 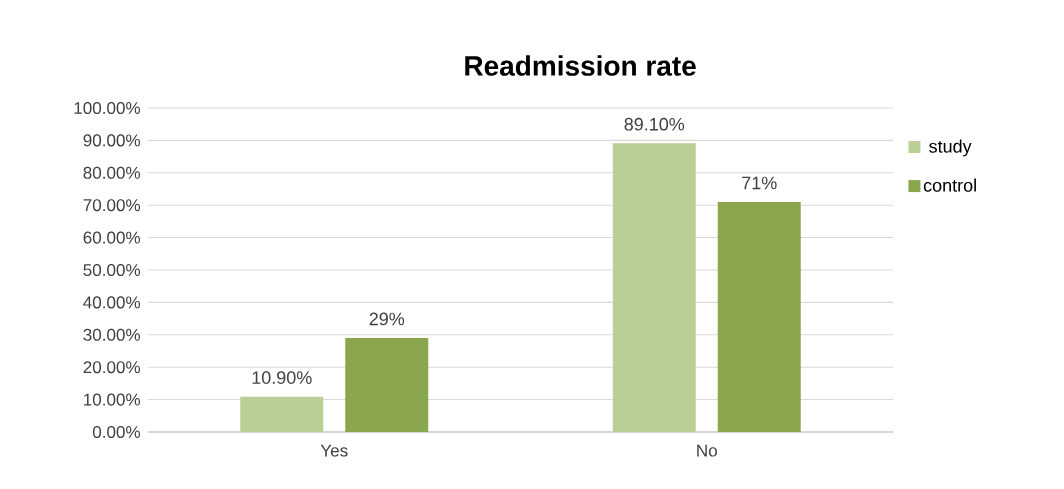 What do you see at coordinates (112, 270) in the screenshot?
I see `y-tick-label: 50.00%` at bounding box center [112, 270].